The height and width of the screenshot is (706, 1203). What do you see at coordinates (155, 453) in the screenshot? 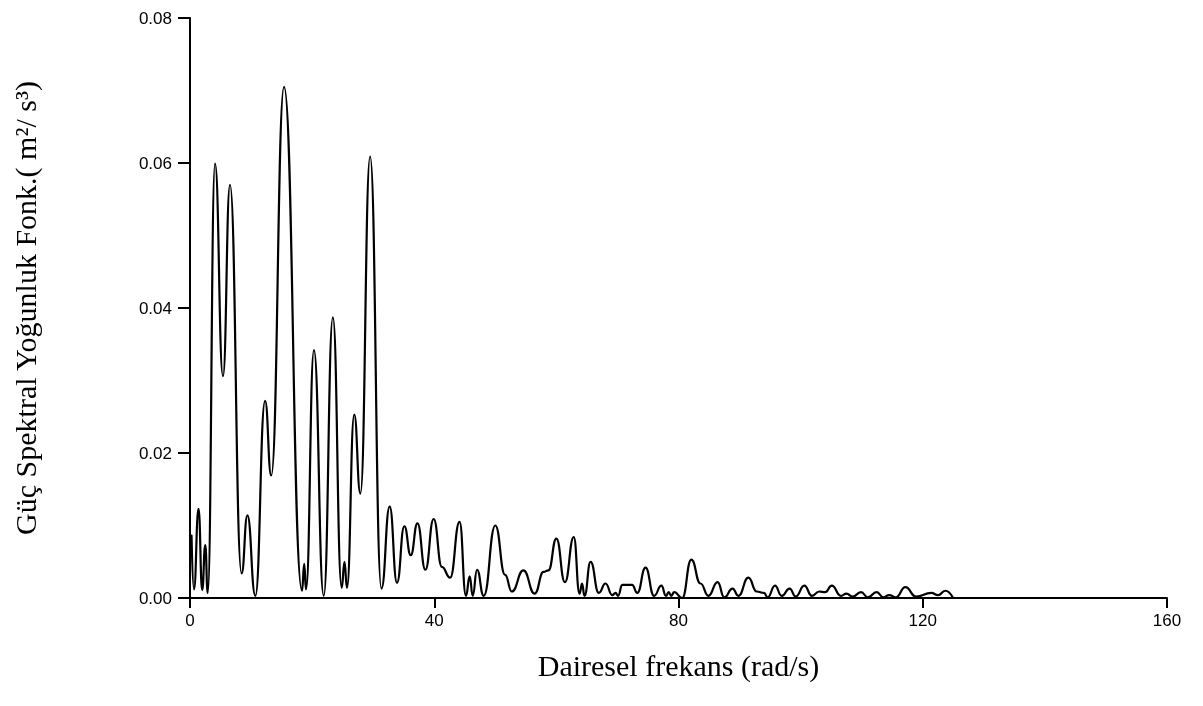
I see `y-tick-label: 0.02` at bounding box center [155, 453].